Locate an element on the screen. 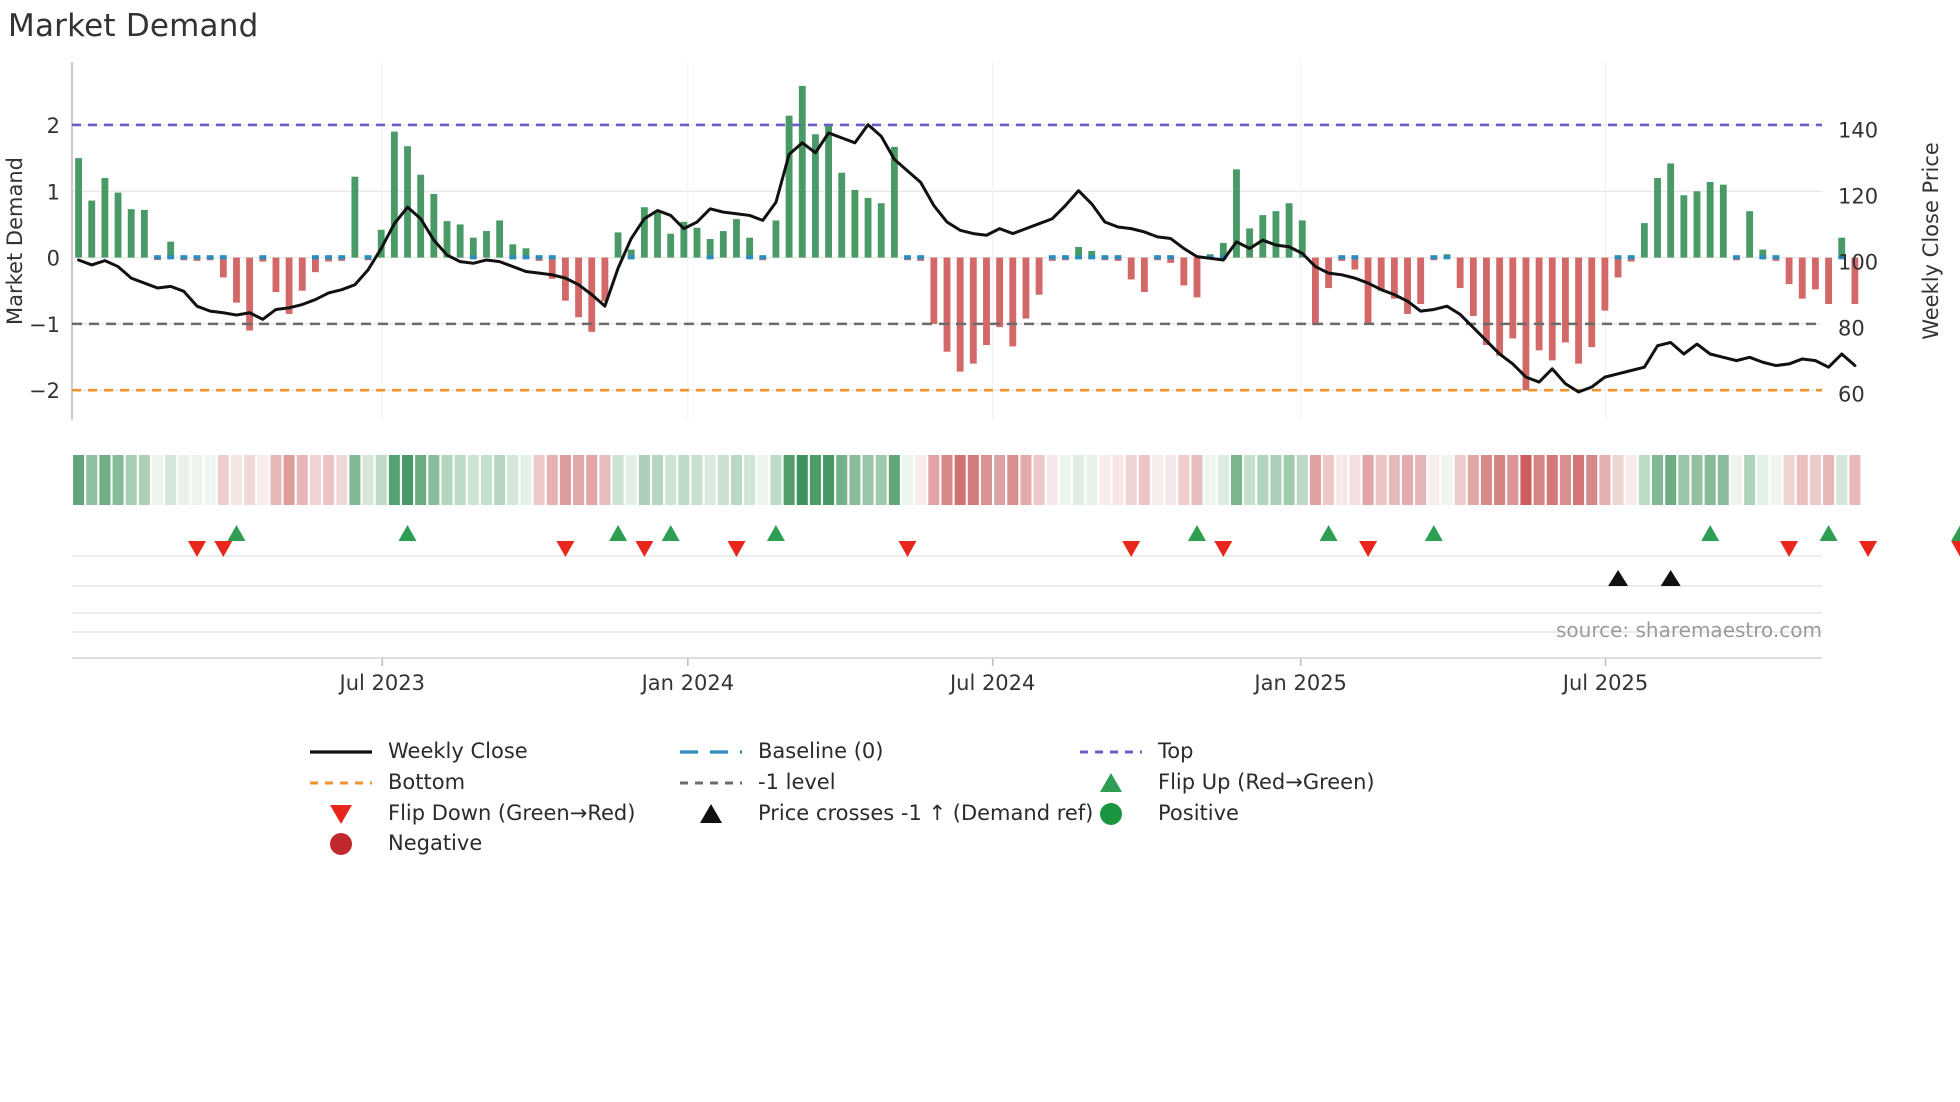 This screenshot has height=1102, width=1960. legend-label: -1 level is located at coordinates (797, 782).